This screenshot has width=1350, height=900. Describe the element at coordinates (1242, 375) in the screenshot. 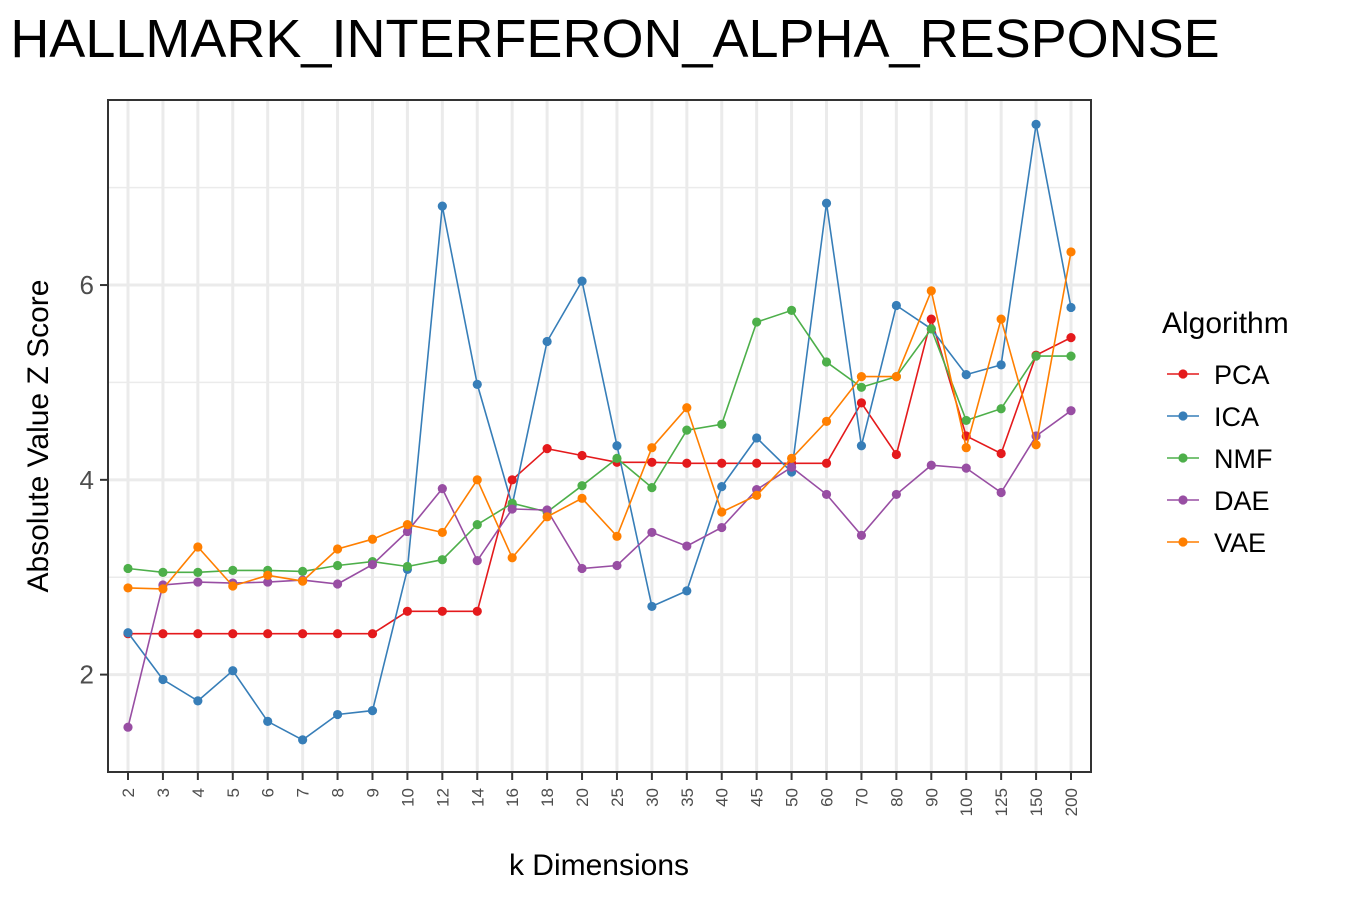

I see `legend-label: PCA` at that location.